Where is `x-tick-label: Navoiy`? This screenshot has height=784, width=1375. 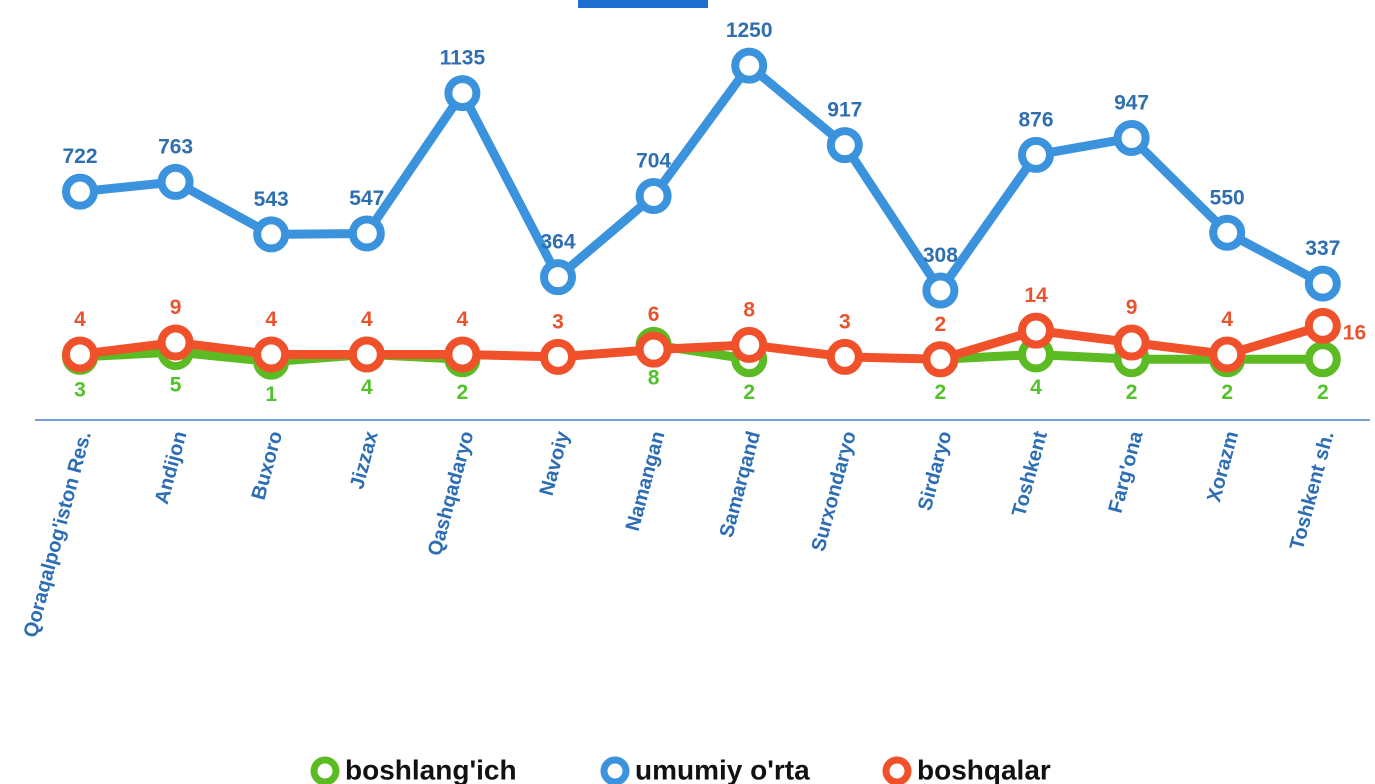 x-tick-label: Navoiy is located at coordinates (555, 463).